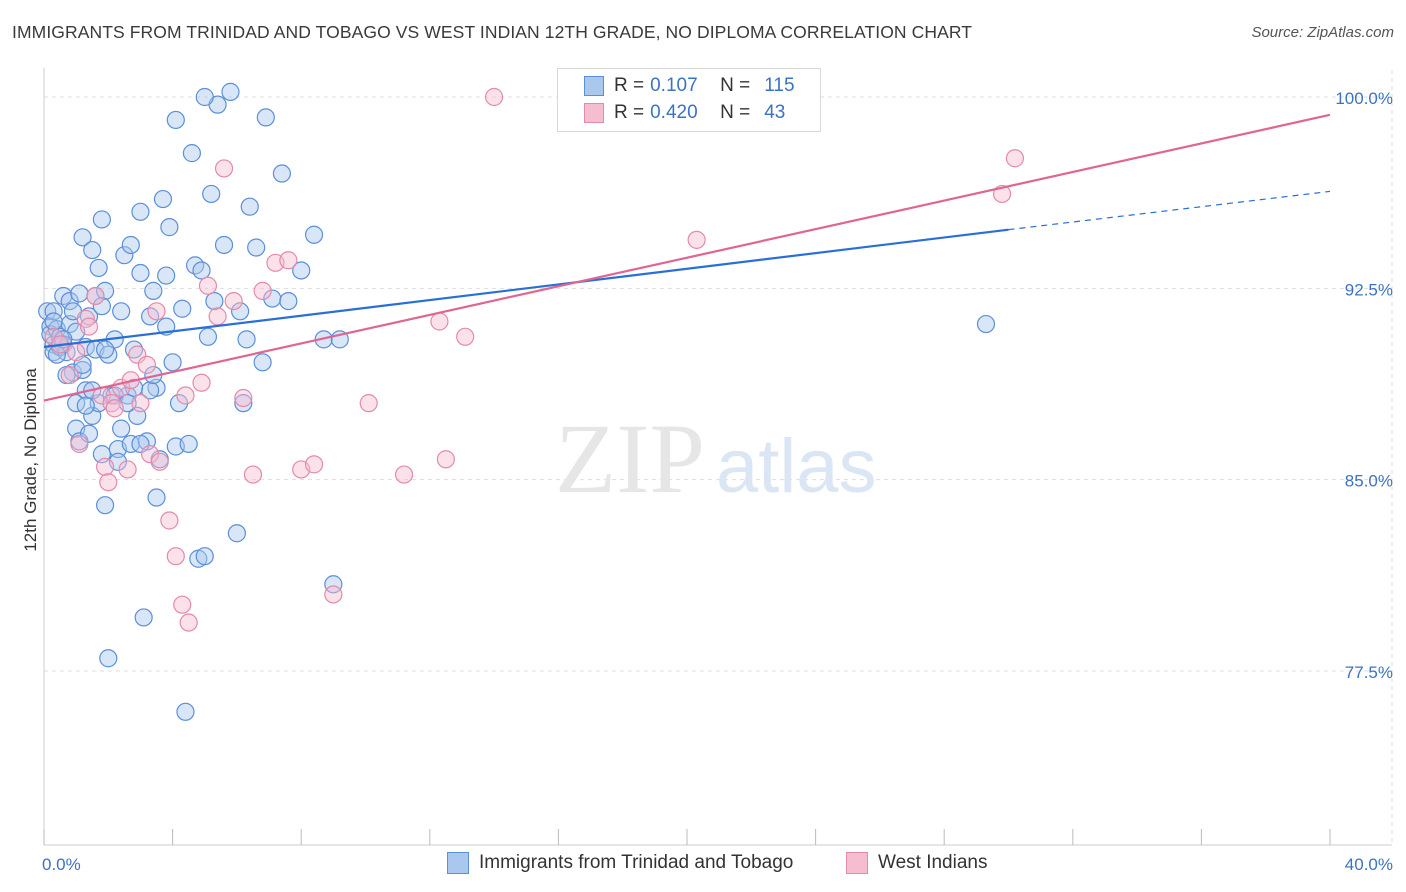  I want to click on legend-row-pink: R = 0.420 N = 43, so click(684, 113).